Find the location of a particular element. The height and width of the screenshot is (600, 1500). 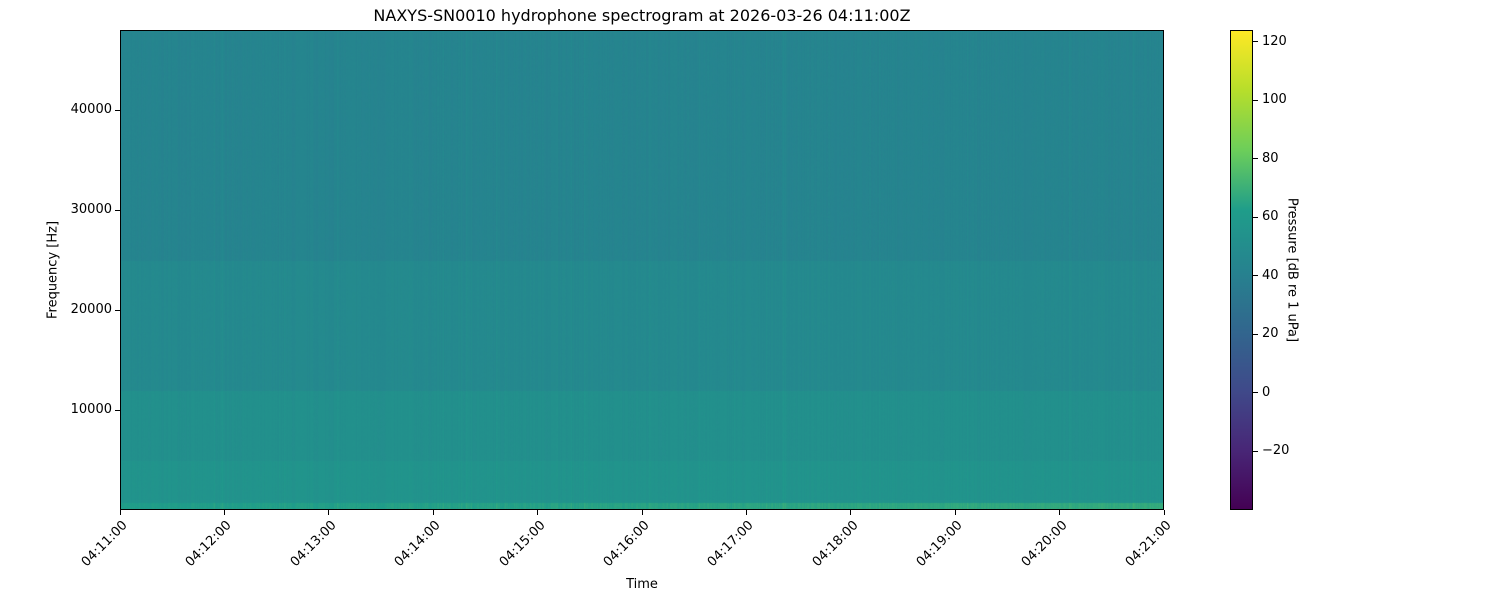

x-tick-label: 04:13:00 is located at coordinates (313, 544).